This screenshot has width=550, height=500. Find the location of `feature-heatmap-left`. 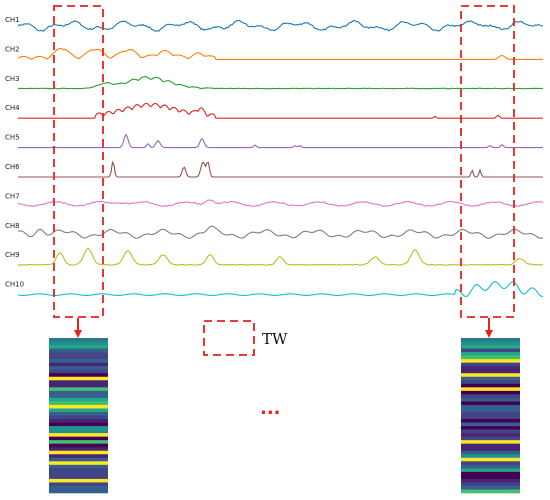

feature-heatmap-left is located at coordinates (78, 416).